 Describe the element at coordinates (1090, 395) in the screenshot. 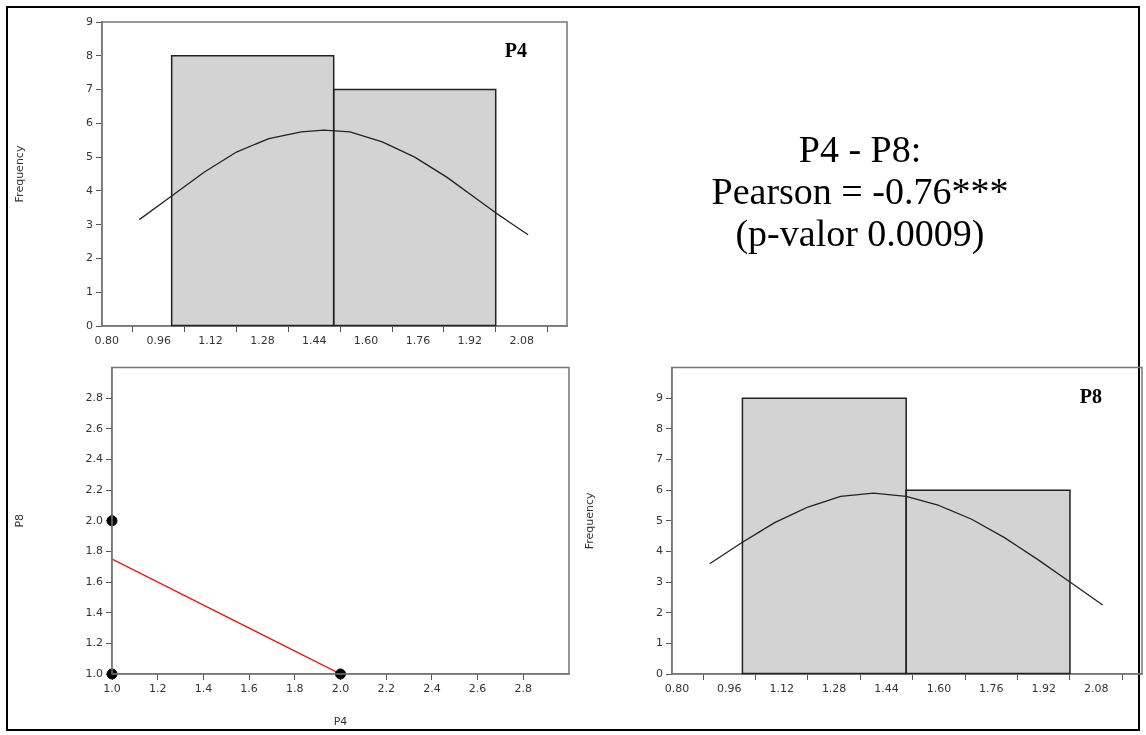

I see `annotation: P8` at that location.